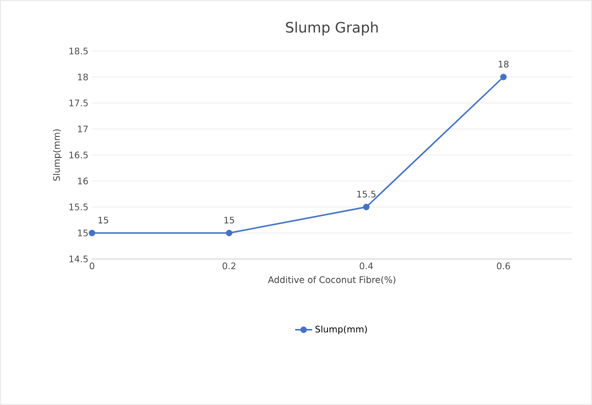  Describe the element at coordinates (366, 266) in the screenshot. I see `x-tick-label: 0.4` at that location.